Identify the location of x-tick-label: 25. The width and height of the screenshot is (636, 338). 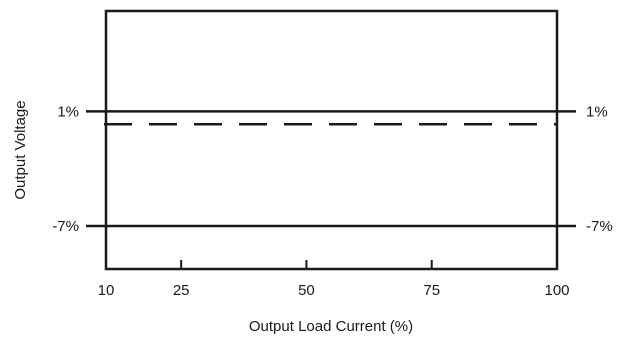
(181, 290).